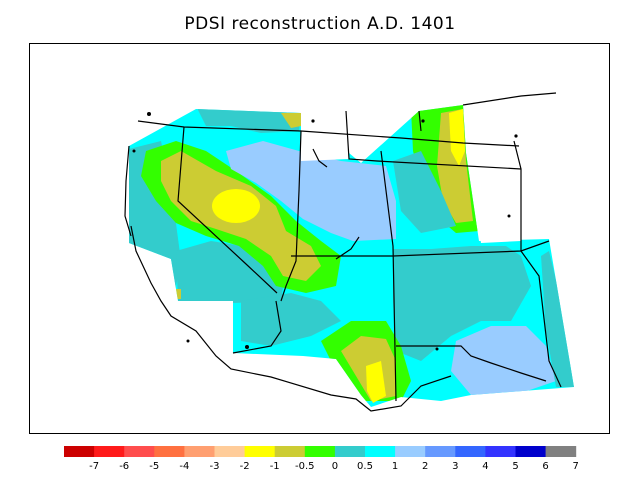  Describe the element at coordinates (509, 99) in the screenshot. I see `canada-border-line` at that location.